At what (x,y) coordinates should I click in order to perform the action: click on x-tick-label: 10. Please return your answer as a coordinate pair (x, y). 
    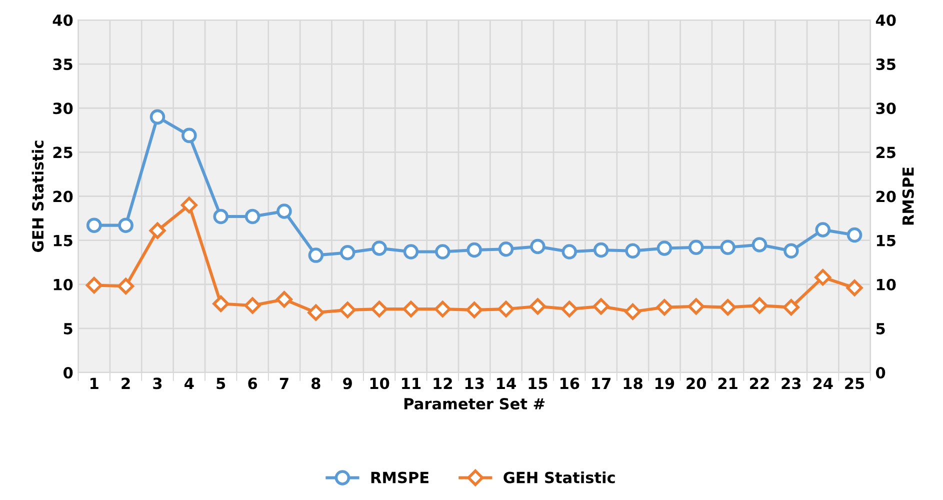
    Looking at the image, I should click on (380, 384).